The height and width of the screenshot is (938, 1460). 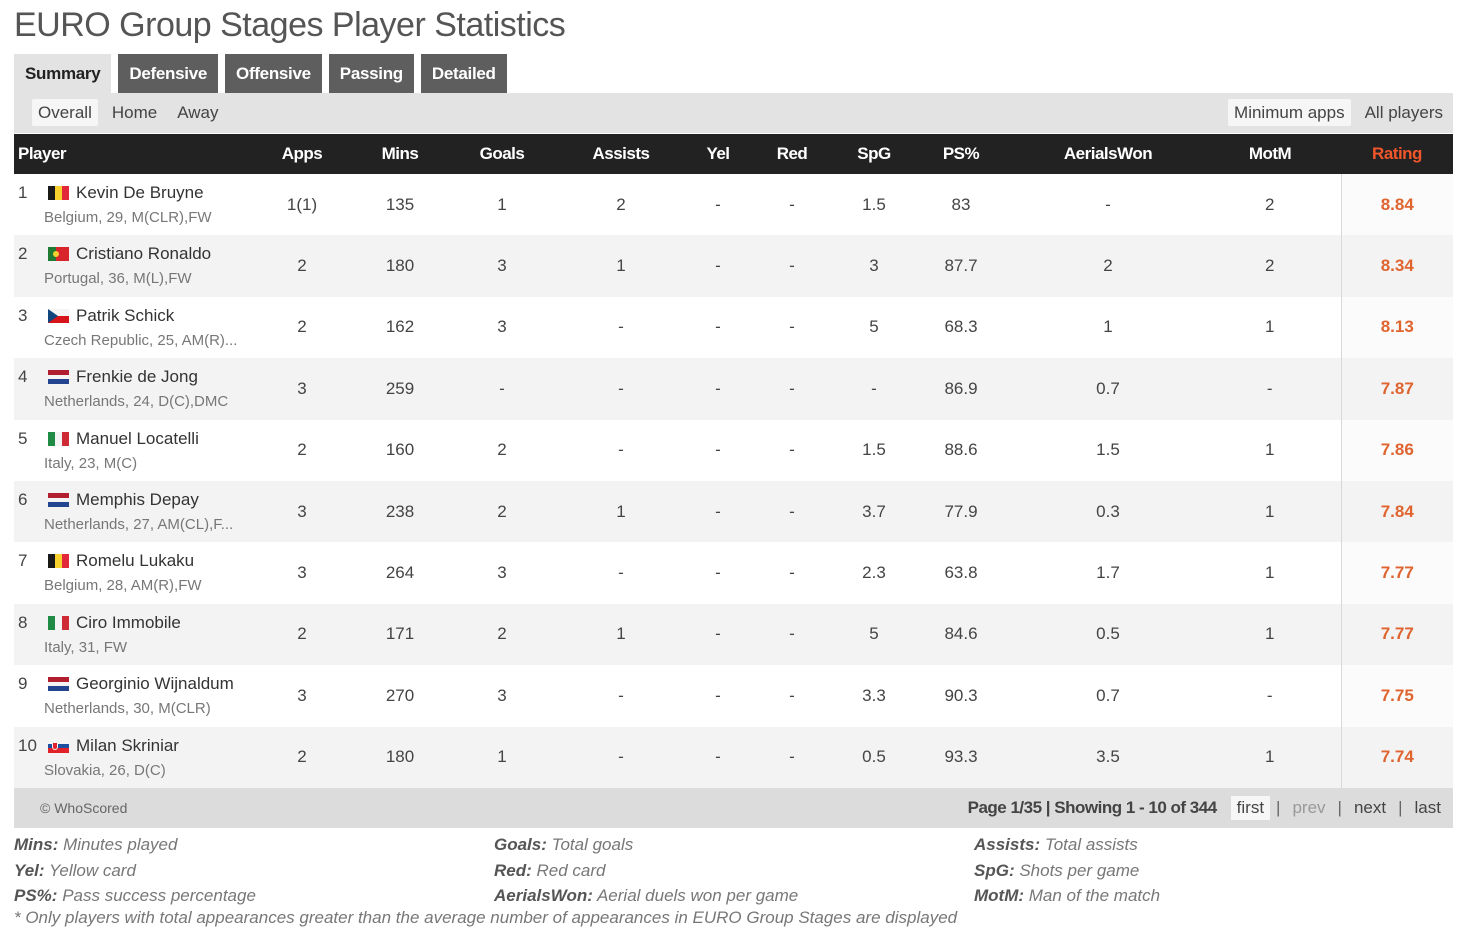 I want to click on player-name-link: Ciro Immobile, so click(x=128, y=622).